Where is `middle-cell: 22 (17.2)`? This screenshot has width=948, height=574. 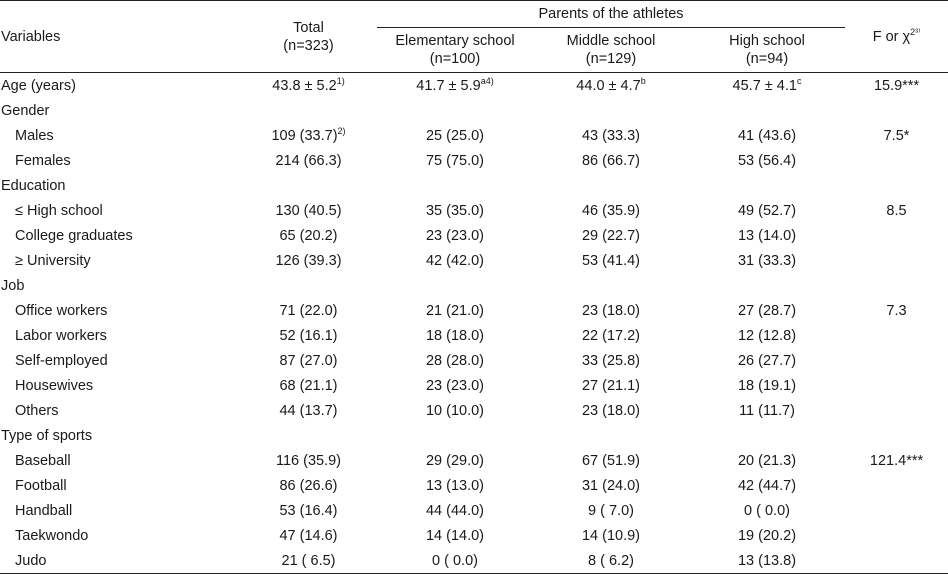
middle-cell: 22 (17.2) is located at coordinates (611, 335).